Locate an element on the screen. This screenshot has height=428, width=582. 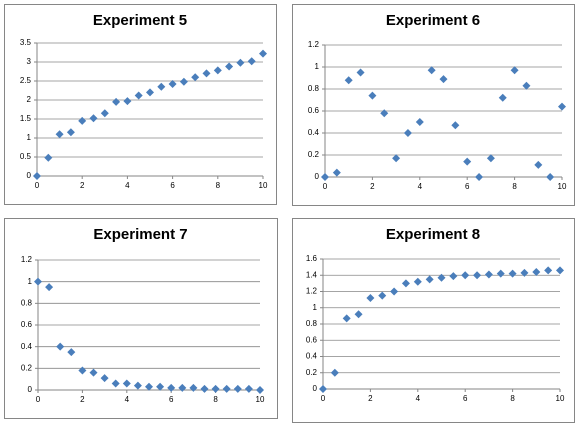
chart-title: Experiment 6 is located at coordinates (433, 20).